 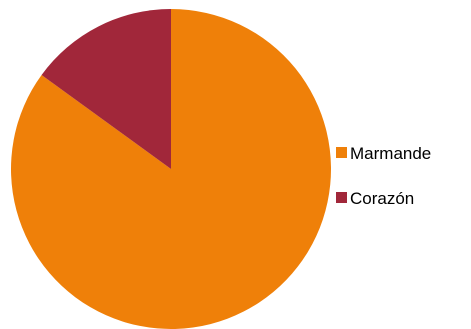 I want to click on legend-swatch-corazon, so click(x=341, y=197).